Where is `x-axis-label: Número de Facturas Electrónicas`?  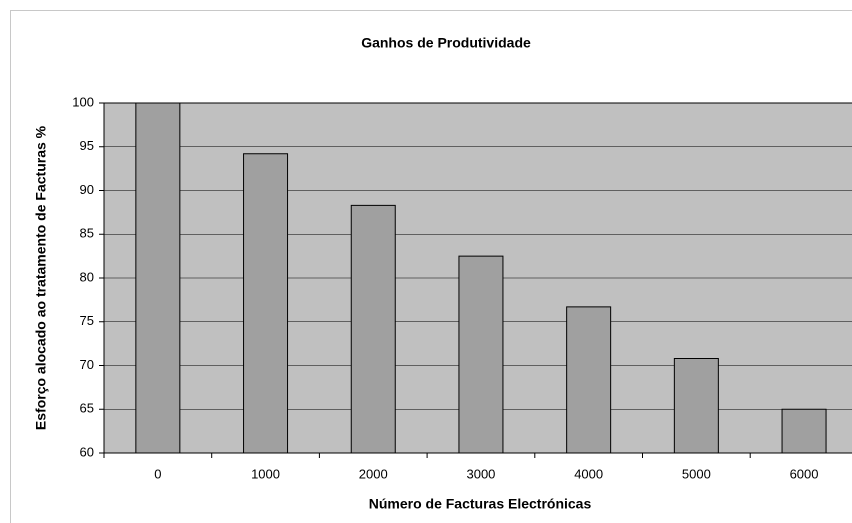
x-axis-label: Número de Facturas Electrónicas is located at coordinates (480, 504).